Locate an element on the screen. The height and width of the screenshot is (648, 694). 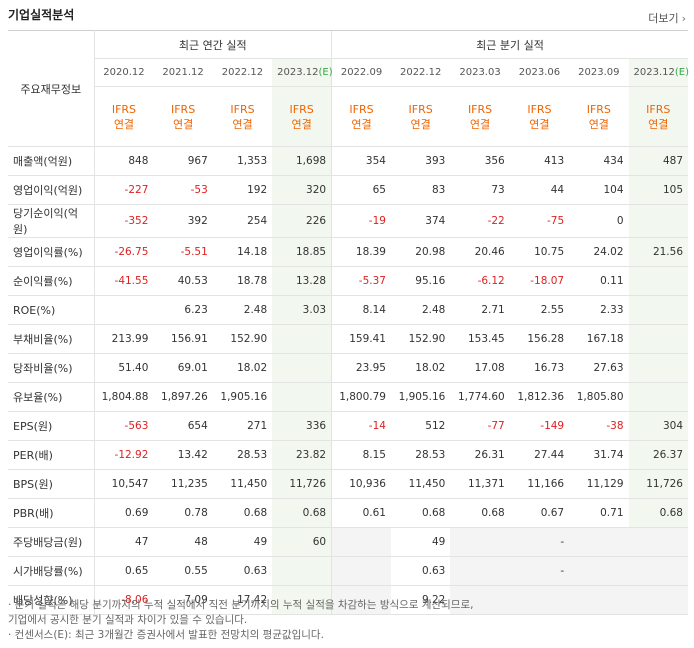
more-link: 더보기 › is located at coordinates (667, 18).